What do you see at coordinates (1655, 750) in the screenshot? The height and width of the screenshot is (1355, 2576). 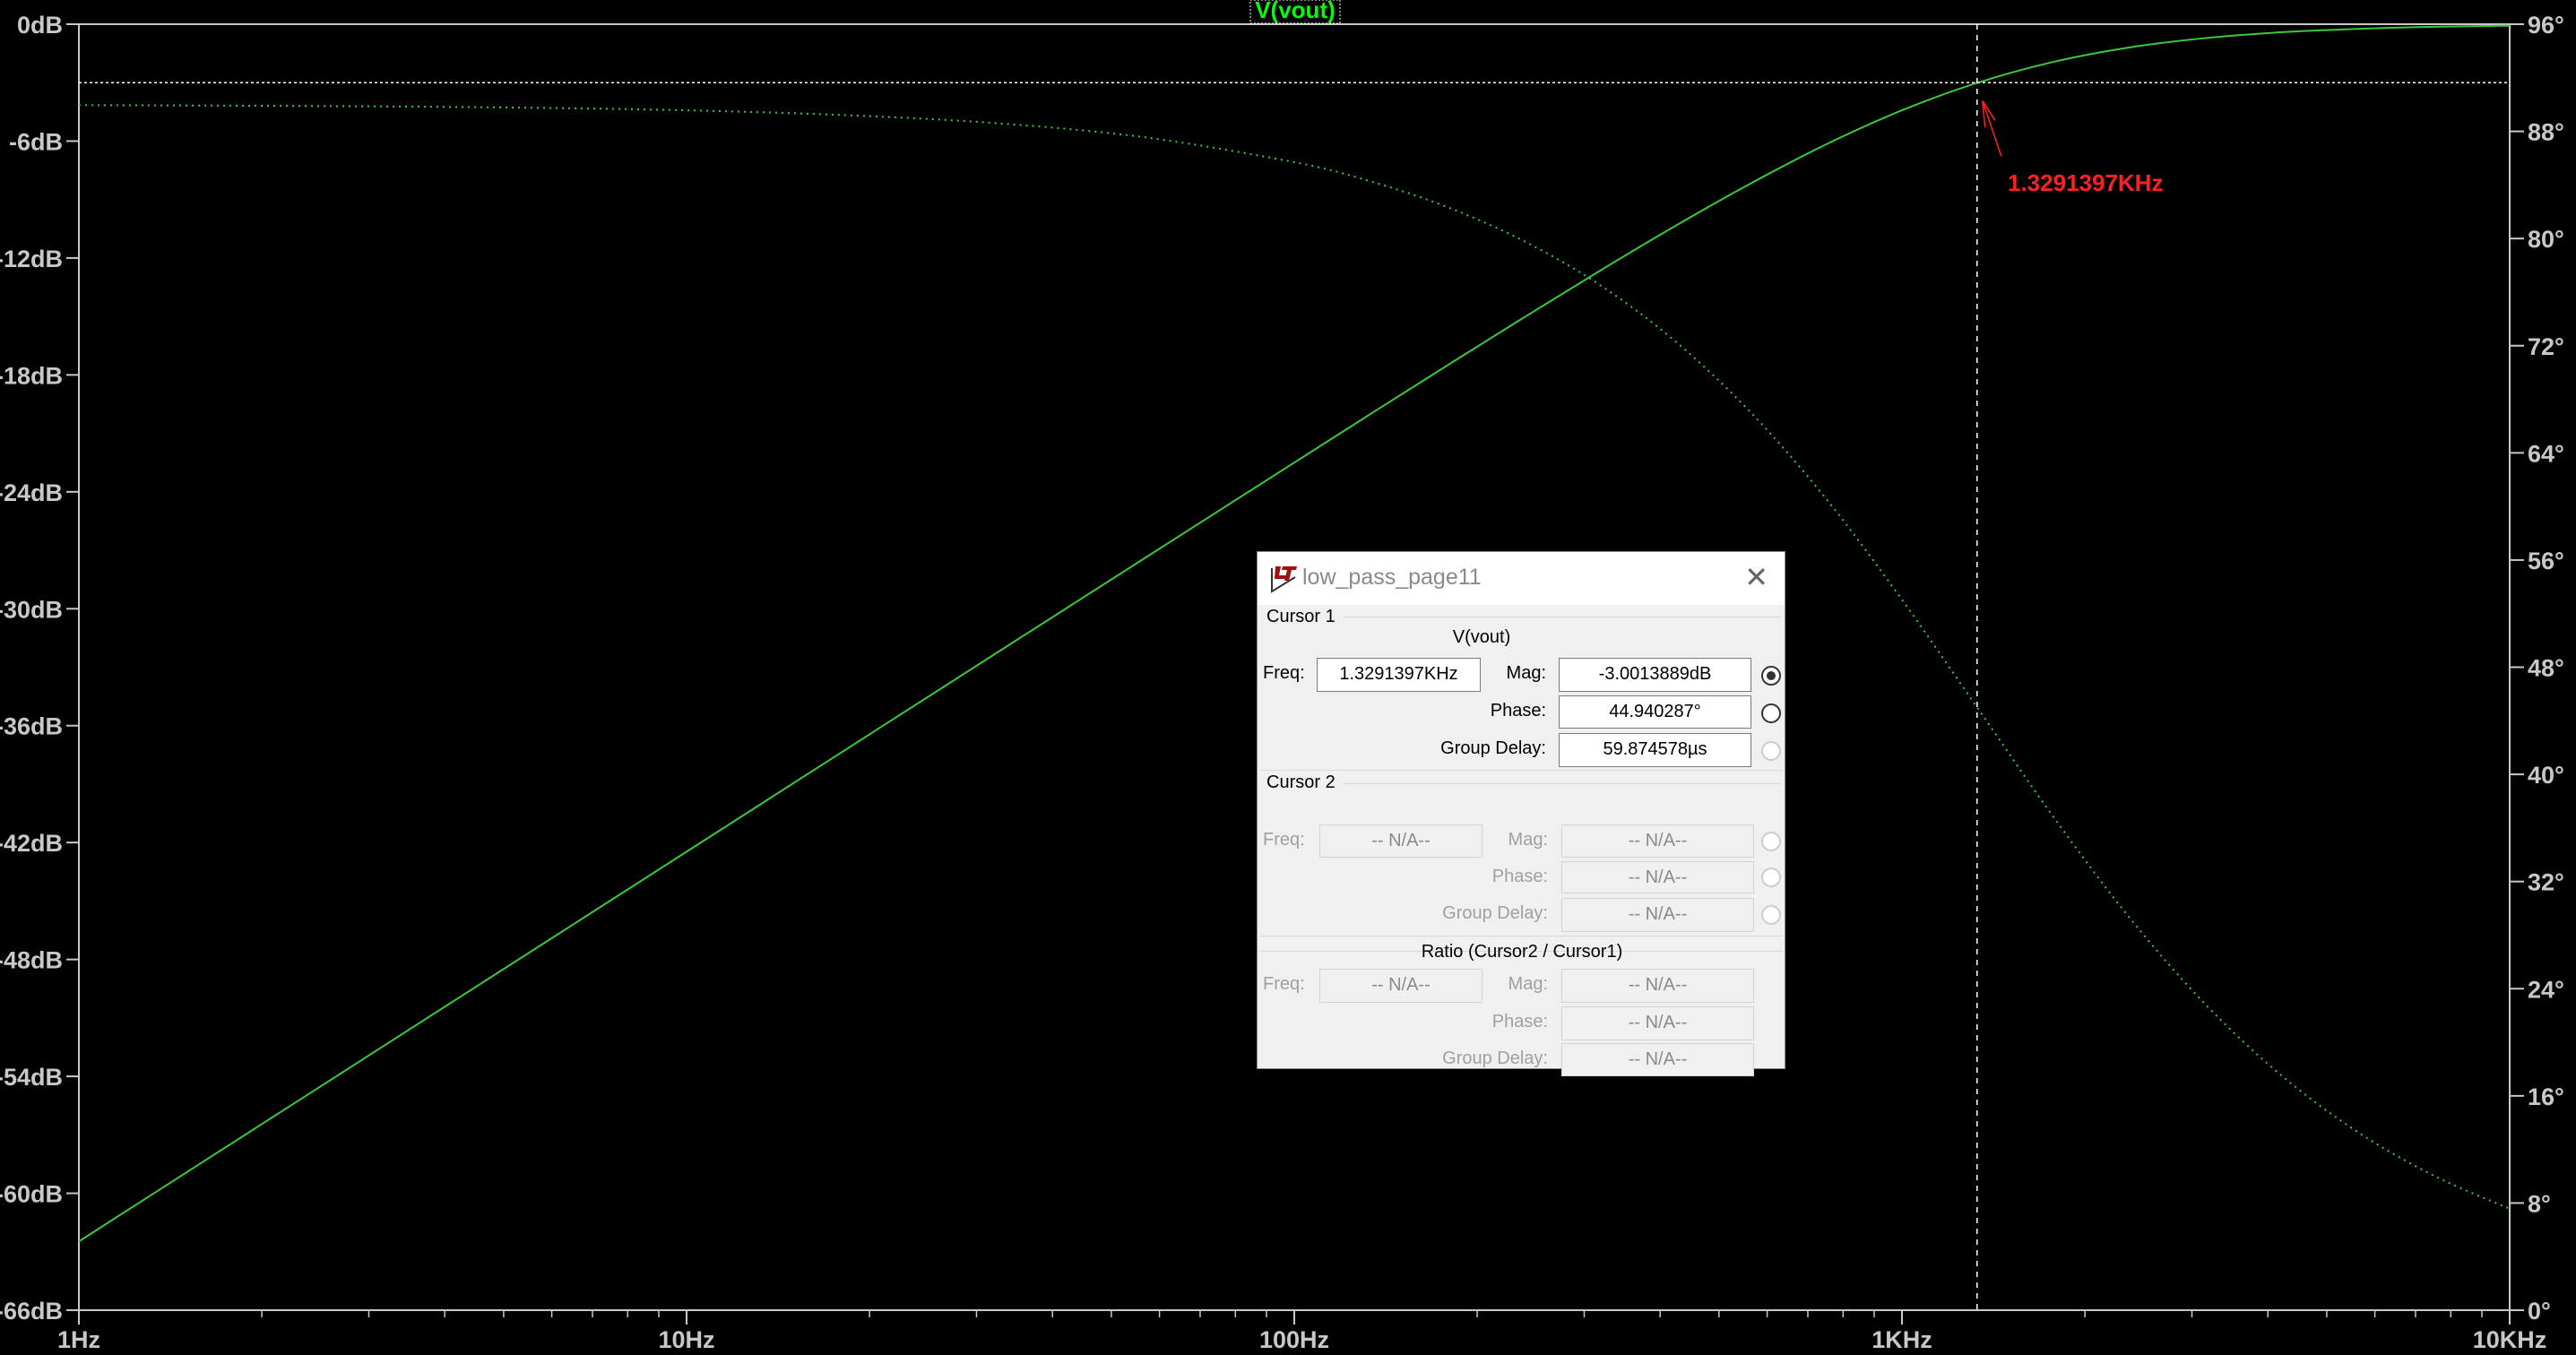 I see `cursor1-group-delay-field: 59.874578µs` at bounding box center [1655, 750].